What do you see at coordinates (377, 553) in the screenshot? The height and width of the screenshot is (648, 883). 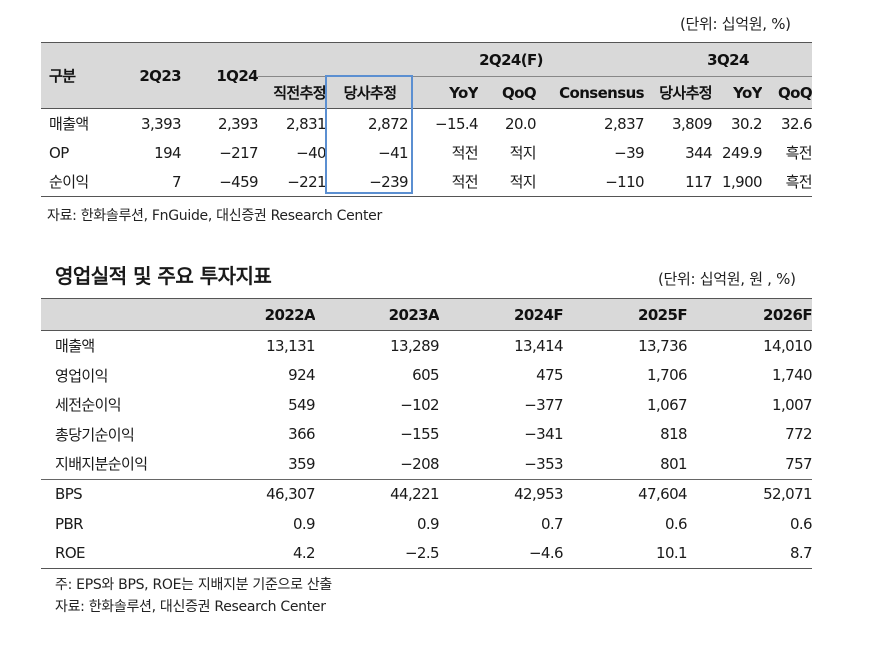 I see `cell: −2.5` at bounding box center [377, 553].